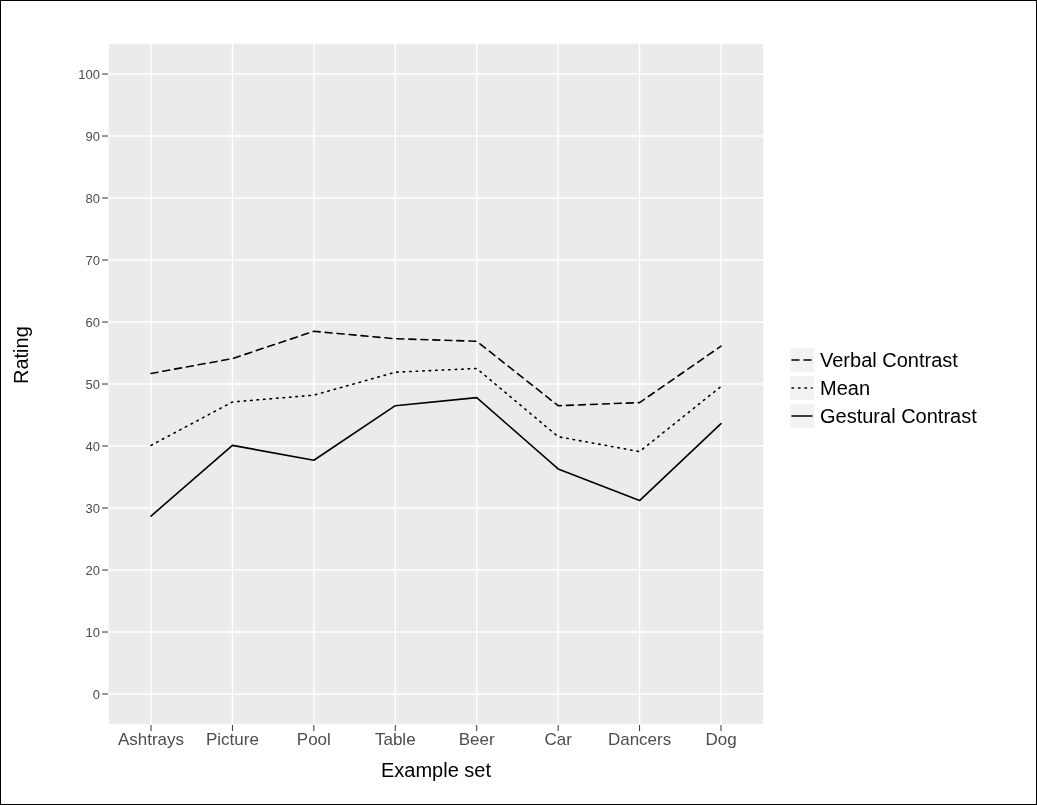 Image resolution: width=1037 pixels, height=805 pixels. I want to click on y-tick-label: 90, so click(92, 136).